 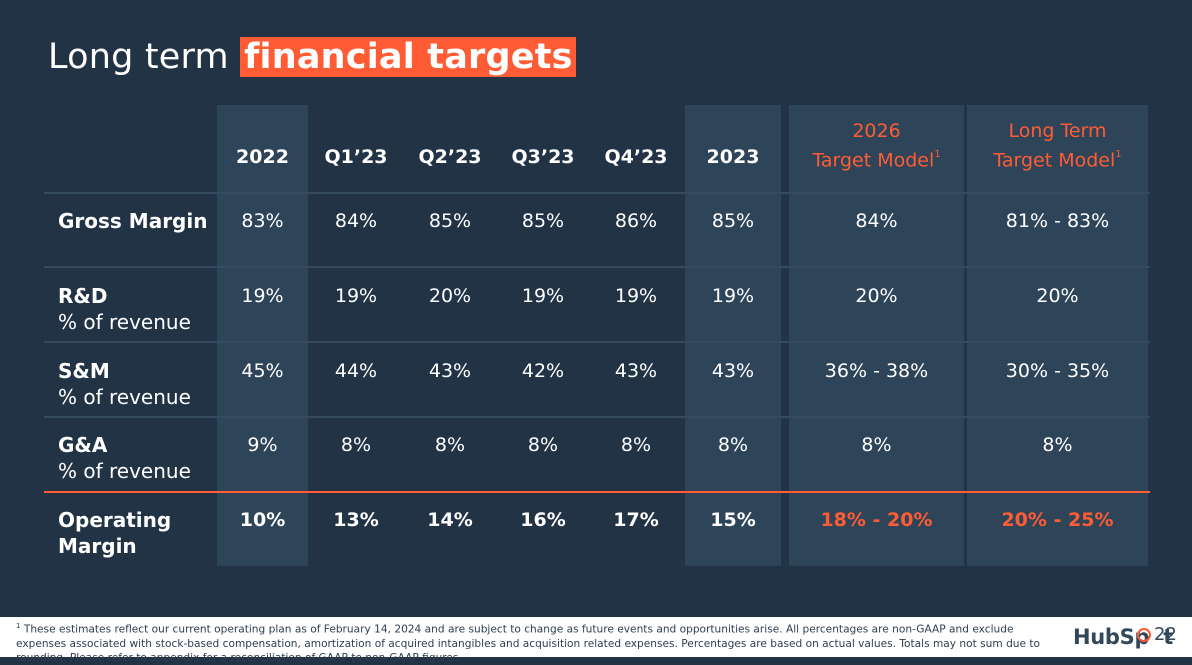 I want to click on table-cell: 20% - 25%, so click(x=1057, y=520).